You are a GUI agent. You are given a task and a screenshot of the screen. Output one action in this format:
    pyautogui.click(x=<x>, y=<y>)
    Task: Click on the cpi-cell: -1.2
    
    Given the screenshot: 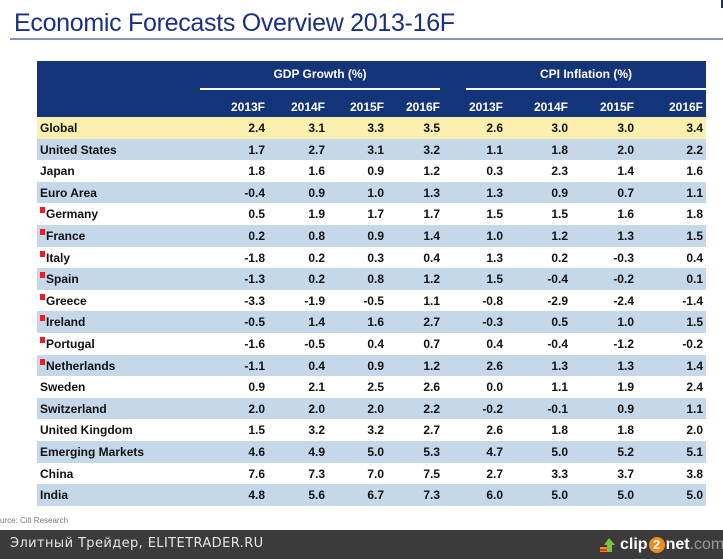 What is the action you would take?
    pyautogui.click(x=623, y=343)
    